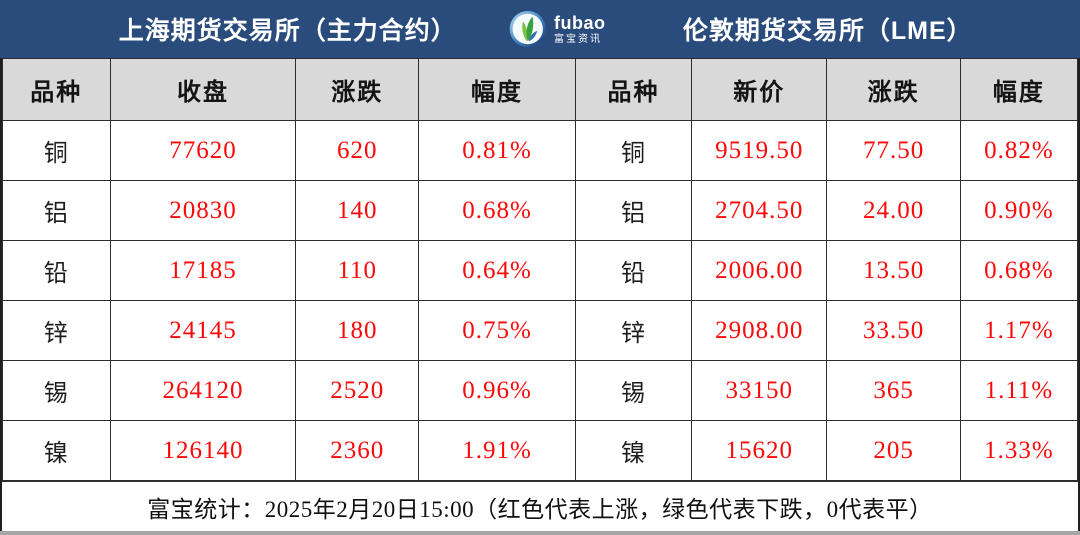  I want to click on shfe-pct-cell: 0.96%, so click(497, 390).